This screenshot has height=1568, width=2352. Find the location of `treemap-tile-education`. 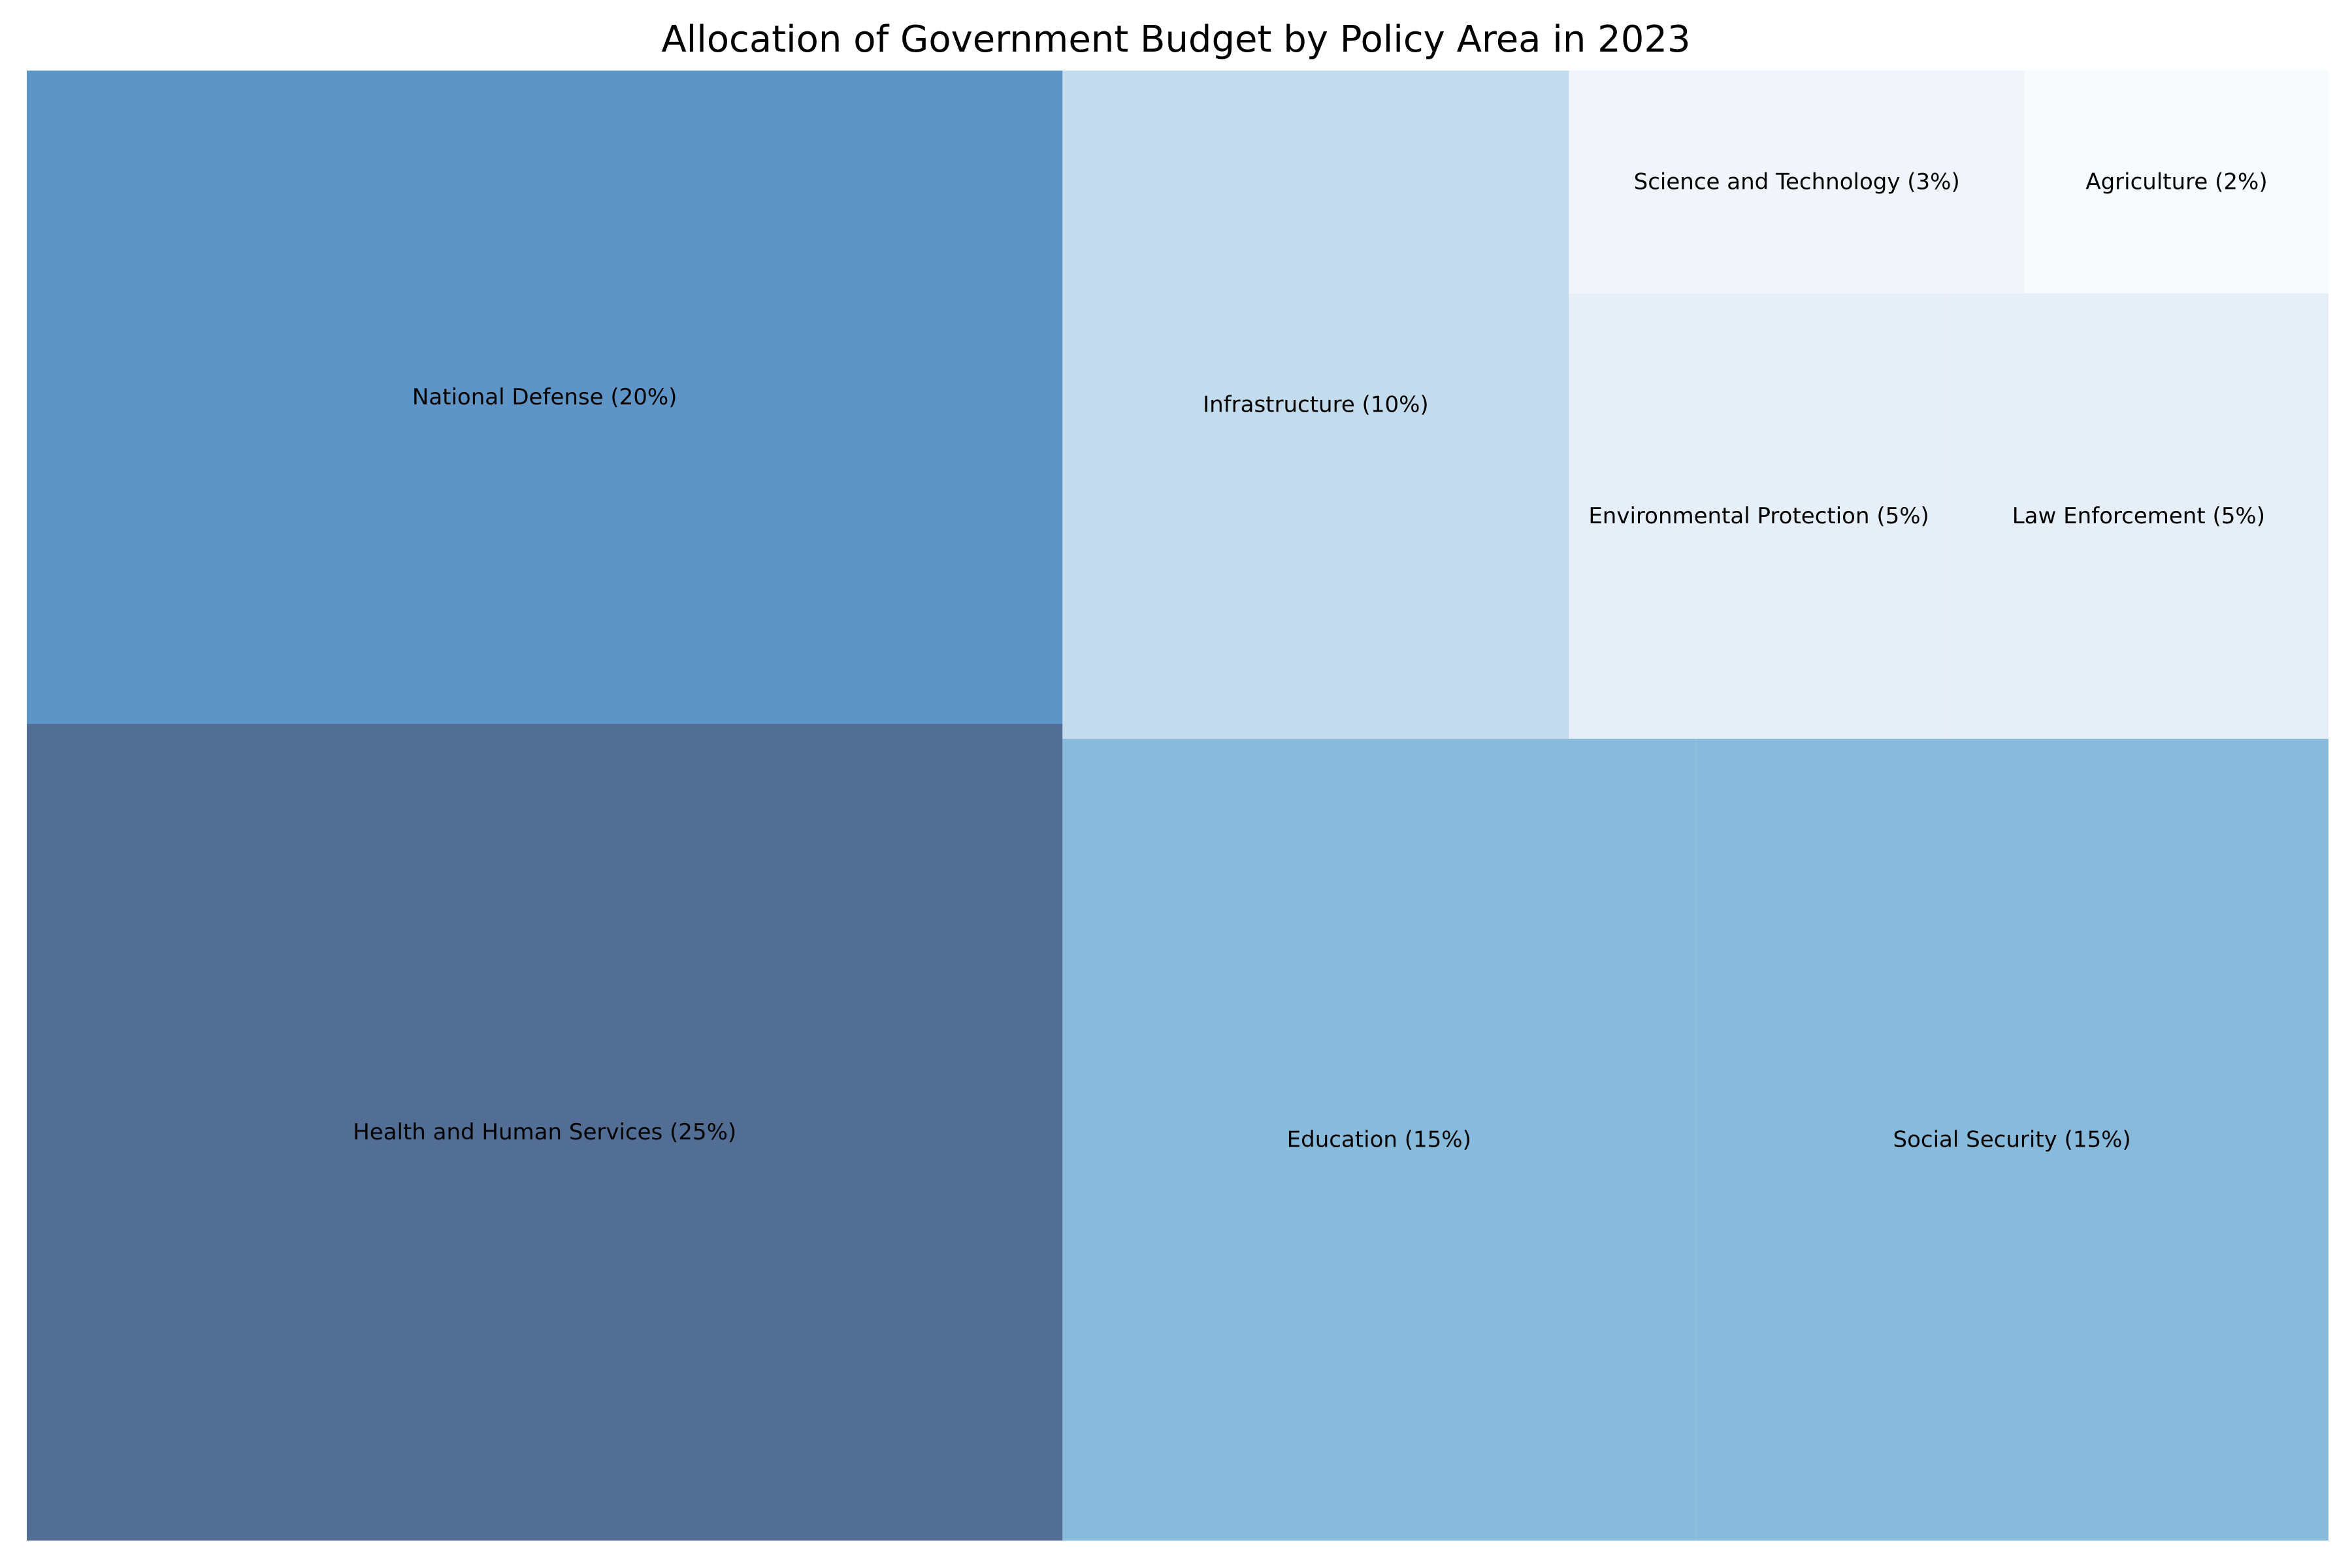

treemap-tile-education is located at coordinates (1379, 1139).